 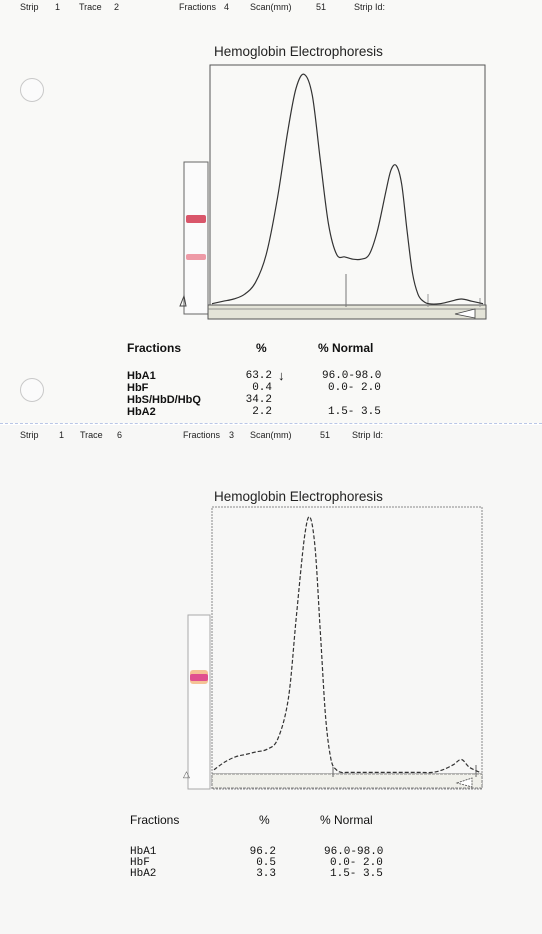 I want to click on fraction-percent: 0.4, so click(x=262, y=388).